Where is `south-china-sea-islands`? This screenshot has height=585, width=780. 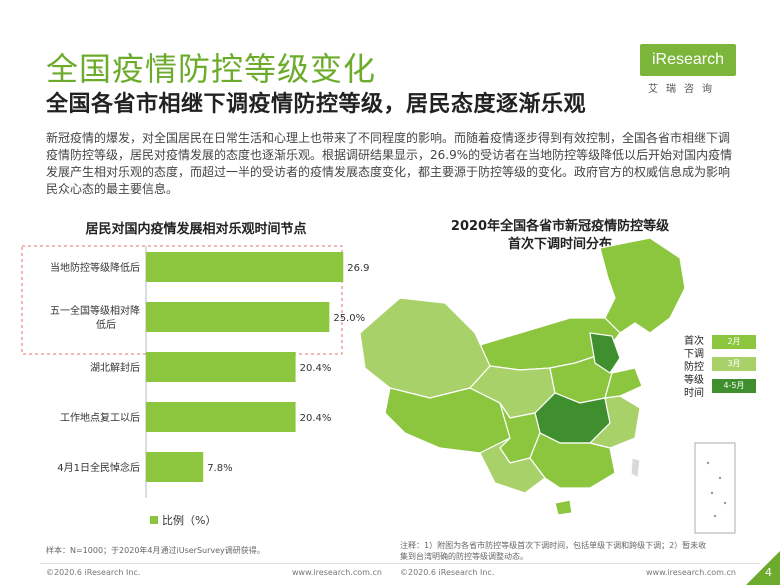
south-china-sea-islands is located at coordinates (716, 489).